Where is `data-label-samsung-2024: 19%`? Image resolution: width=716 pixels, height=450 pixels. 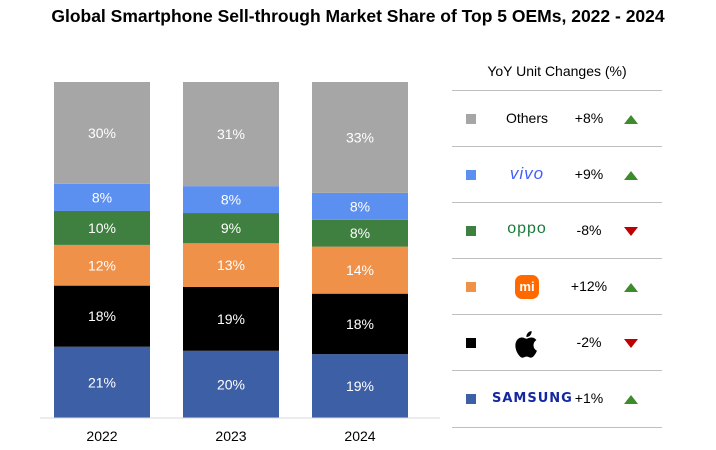 data-label-samsung-2024: 19% is located at coordinates (360, 386).